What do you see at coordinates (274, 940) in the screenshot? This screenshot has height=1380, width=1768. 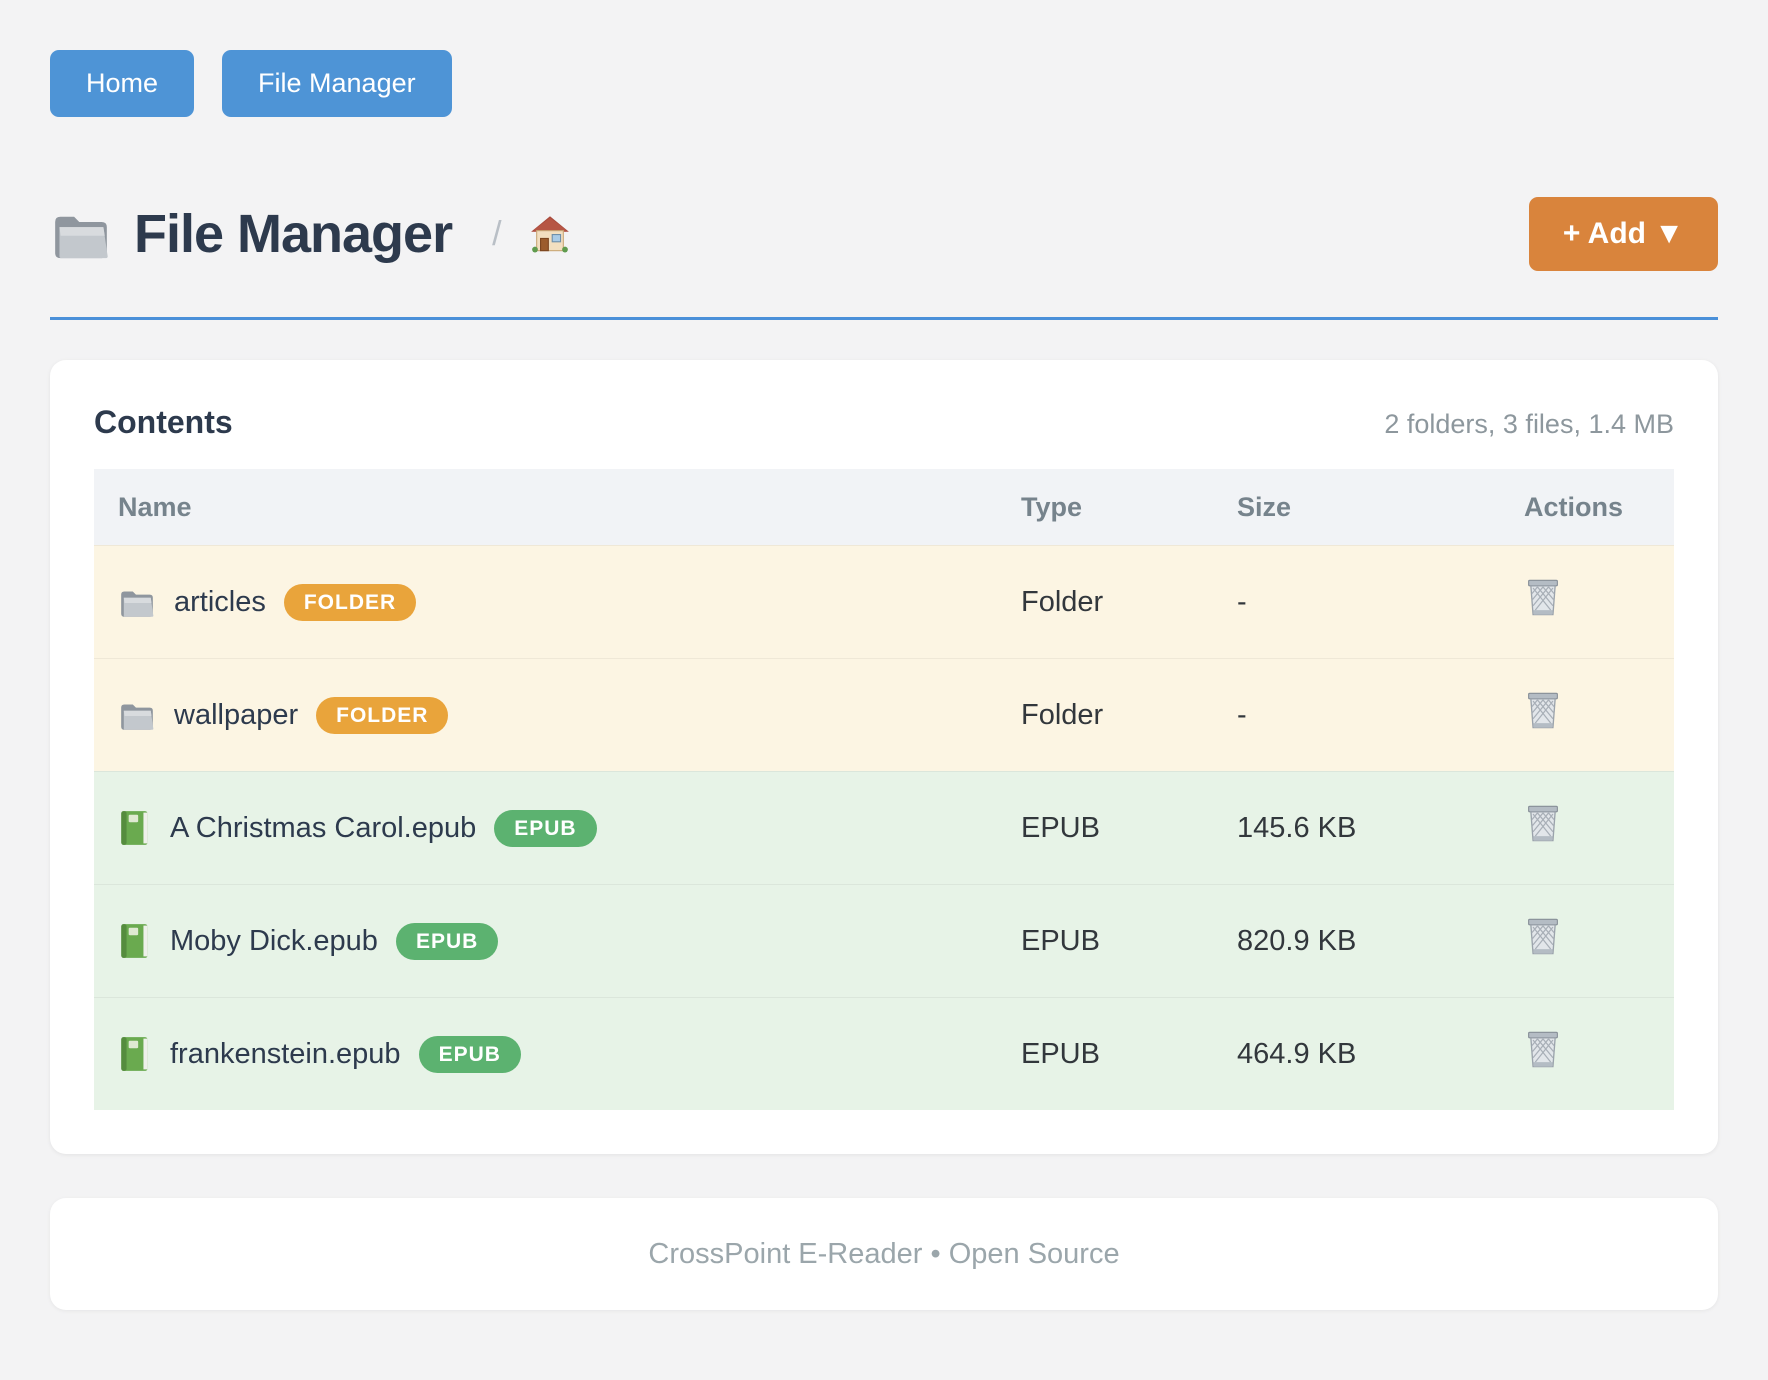 I see `file-name-link: Moby Dick.epub` at bounding box center [274, 940].